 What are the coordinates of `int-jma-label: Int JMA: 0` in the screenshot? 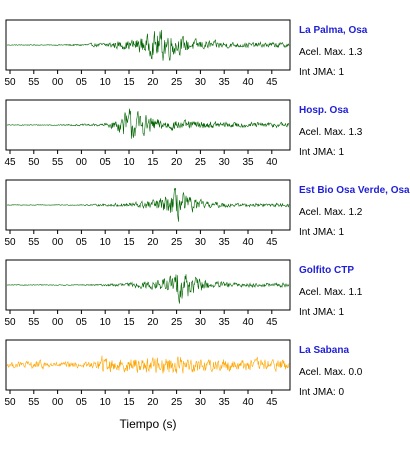 It's located at (321, 392).